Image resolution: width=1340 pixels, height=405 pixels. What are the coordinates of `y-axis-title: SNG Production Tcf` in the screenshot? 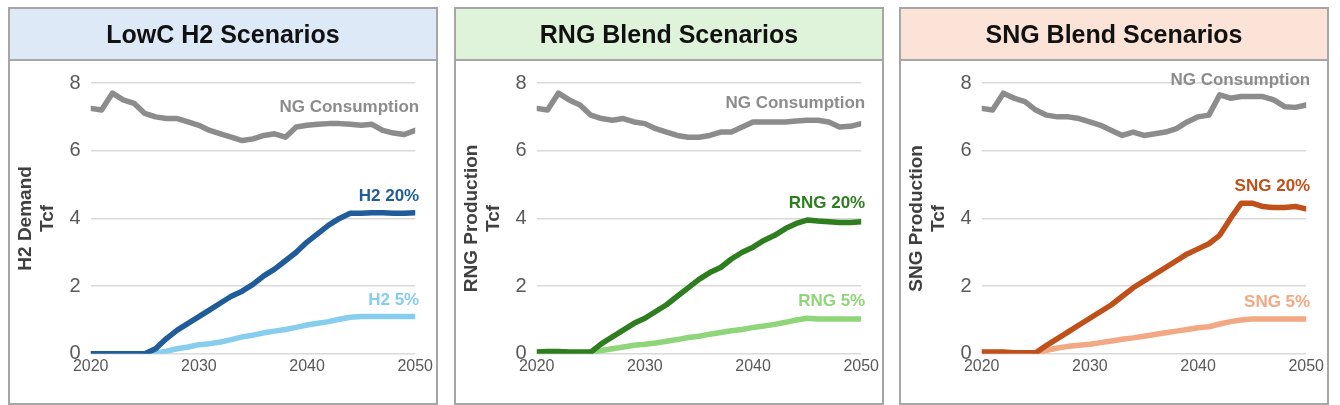 It's located at (926, 218).